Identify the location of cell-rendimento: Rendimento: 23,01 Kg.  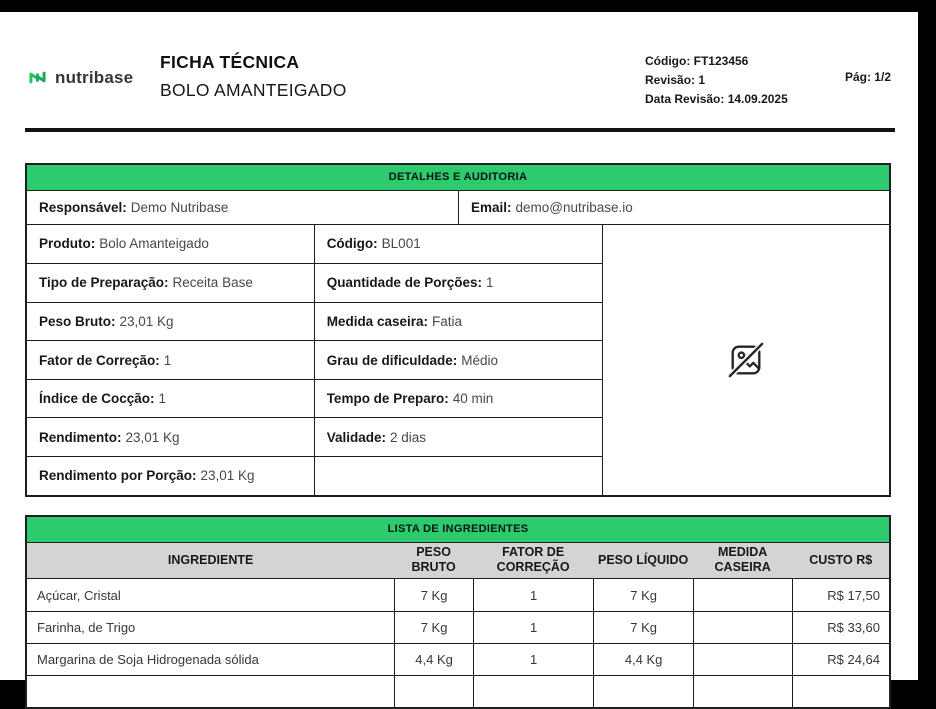
(170, 436).